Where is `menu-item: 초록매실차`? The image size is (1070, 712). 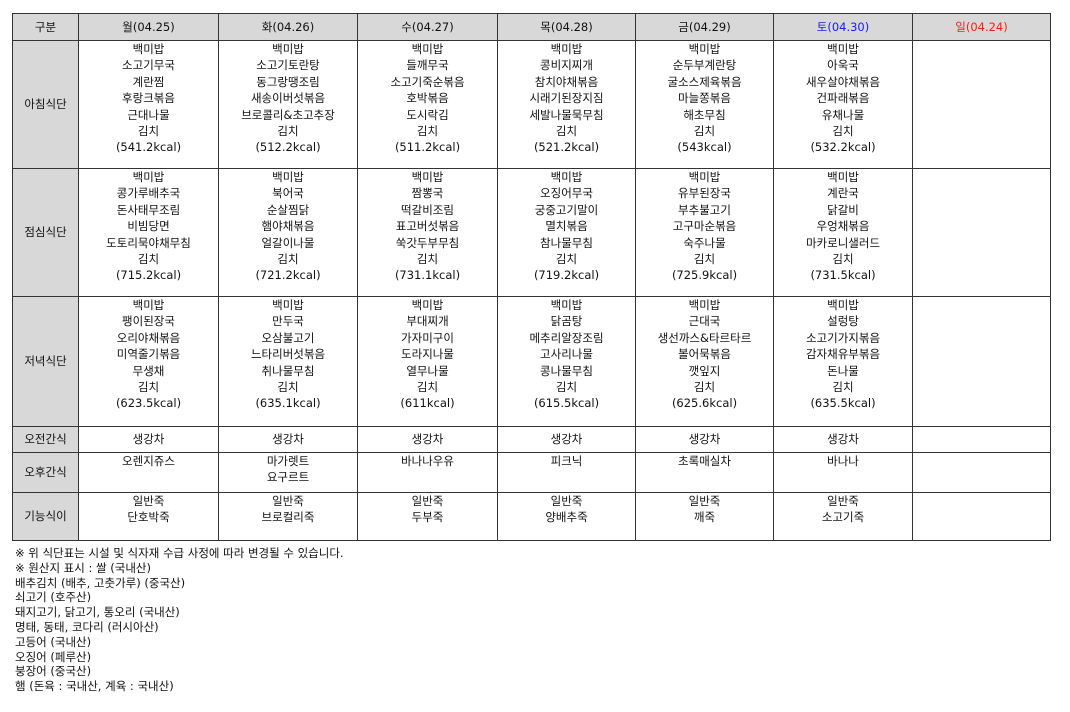 menu-item: 초록매실차 is located at coordinates (704, 461).